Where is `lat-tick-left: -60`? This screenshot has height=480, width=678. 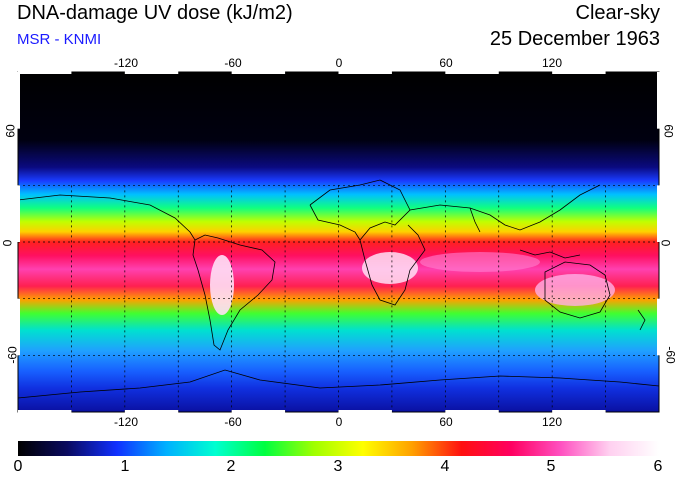 lat-tick-left: -60 is located at coordinates (12, 355).